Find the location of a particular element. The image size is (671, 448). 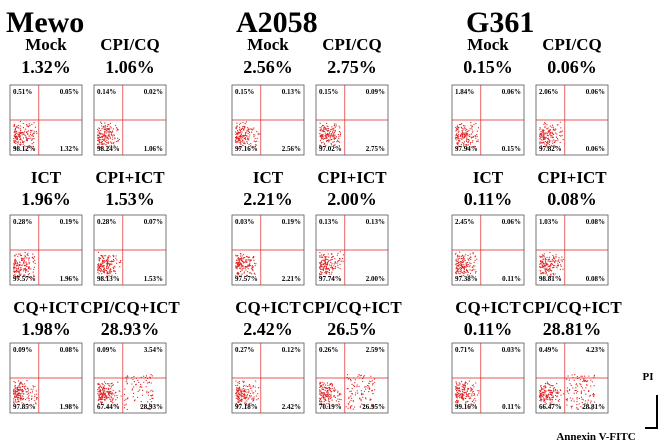

panel-label: Mock is located at coordinates (488, 44).